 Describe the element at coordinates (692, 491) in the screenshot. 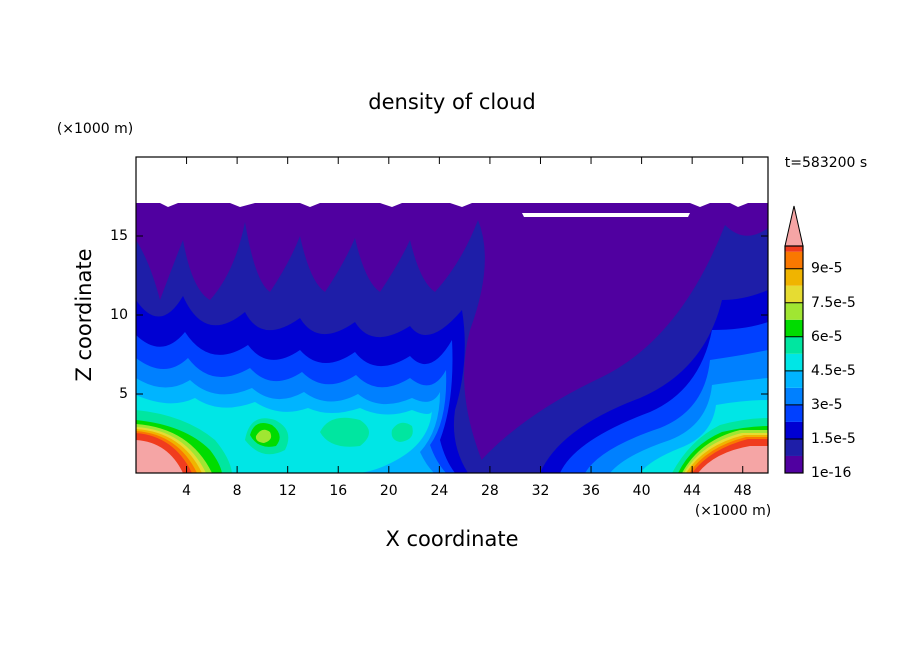

I see `x-tick-label: 44` at that location.